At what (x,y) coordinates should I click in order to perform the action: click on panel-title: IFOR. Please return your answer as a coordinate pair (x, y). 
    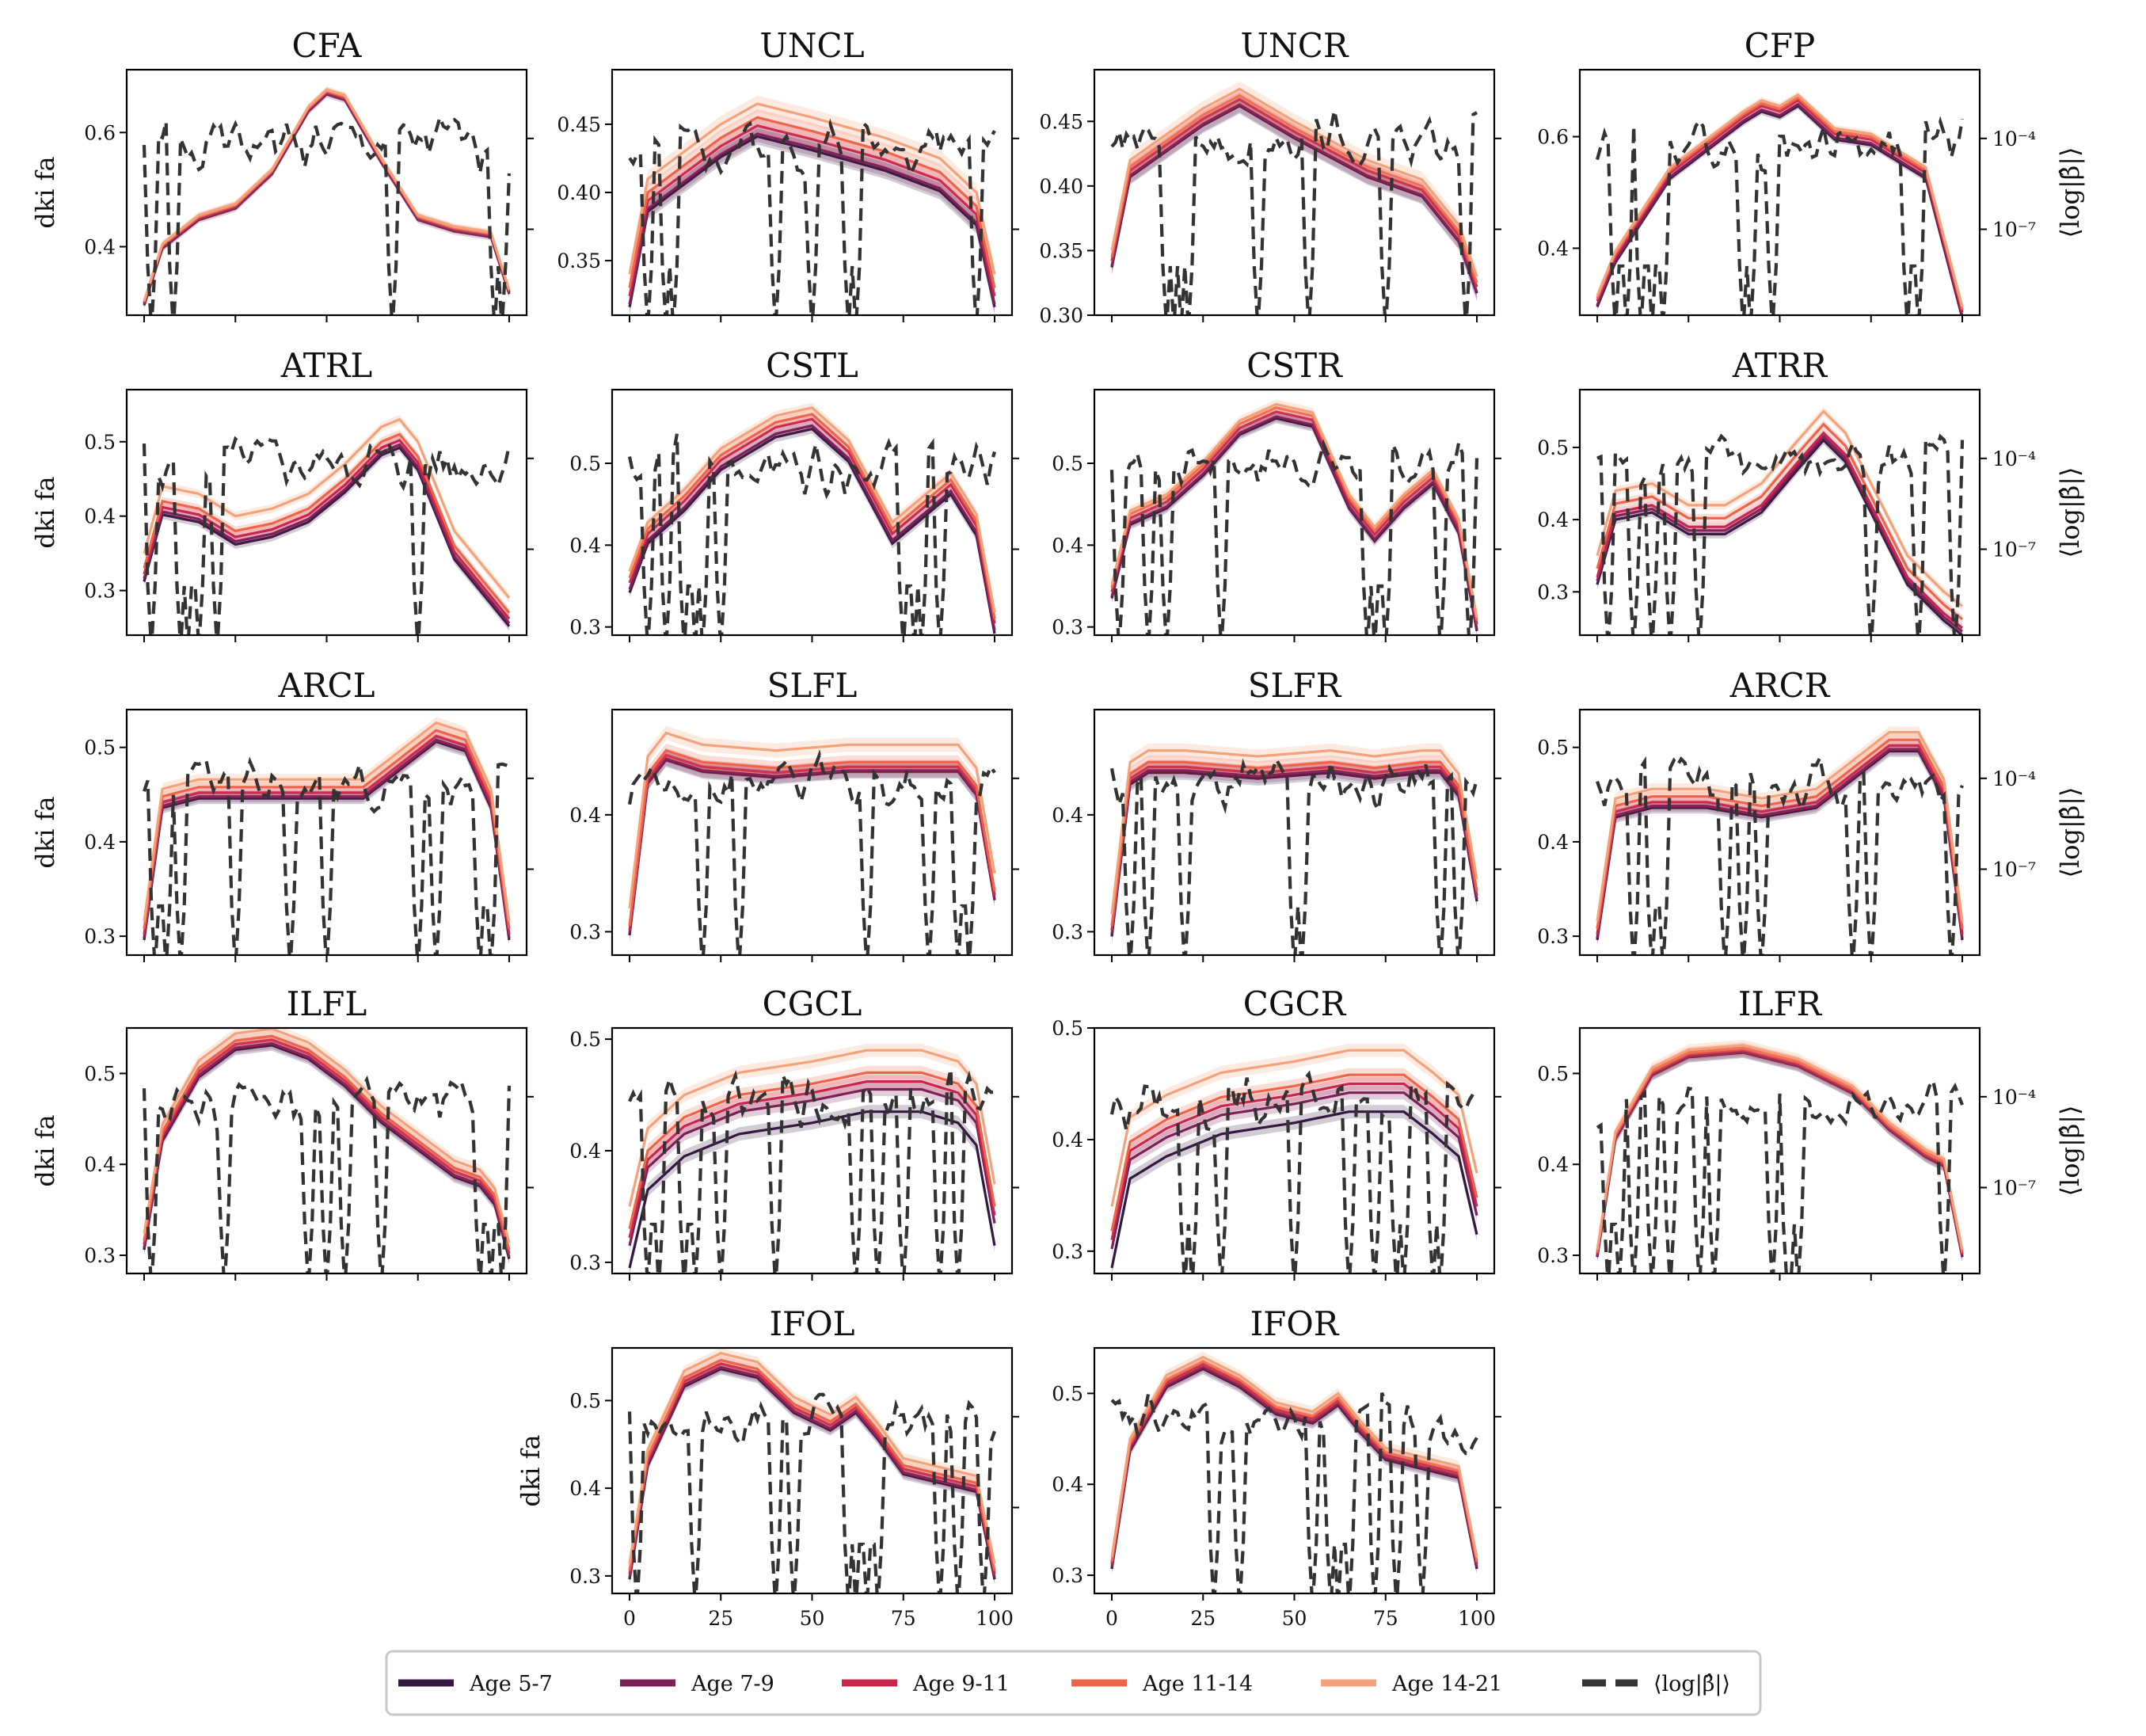
    Looking at the image, I should click on (1295, 1324).